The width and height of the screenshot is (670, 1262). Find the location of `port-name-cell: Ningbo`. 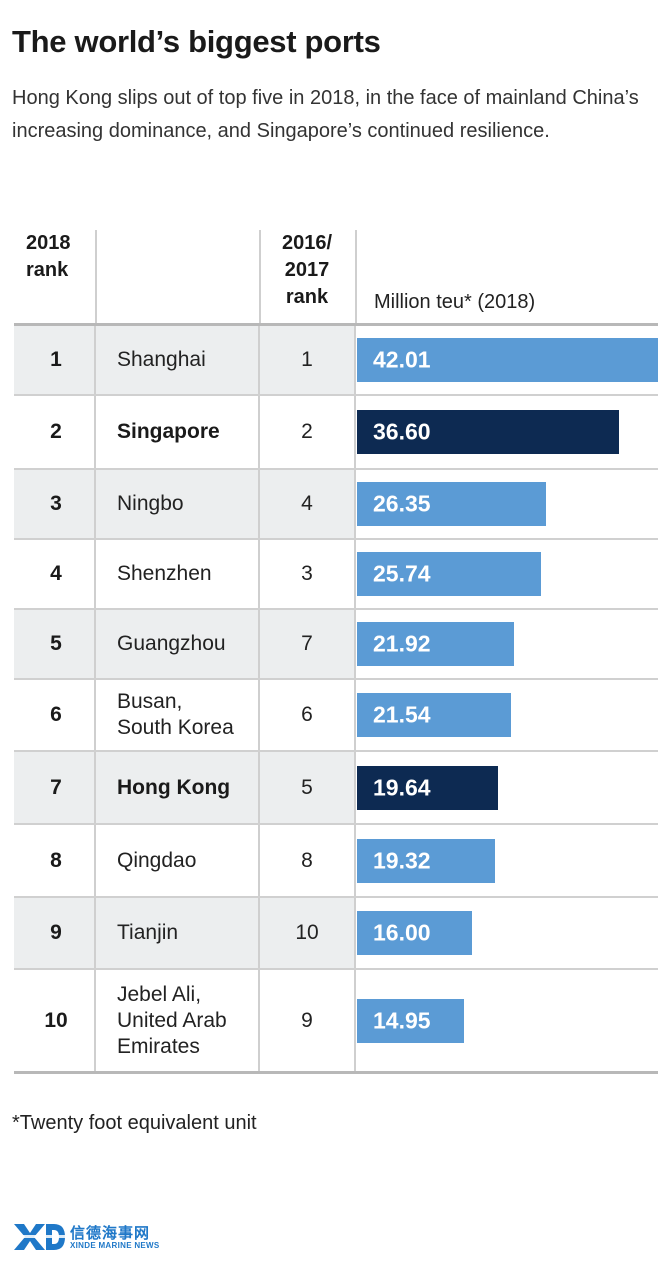

port-name-cell: Ningbo is located at coordinates (178, 504).